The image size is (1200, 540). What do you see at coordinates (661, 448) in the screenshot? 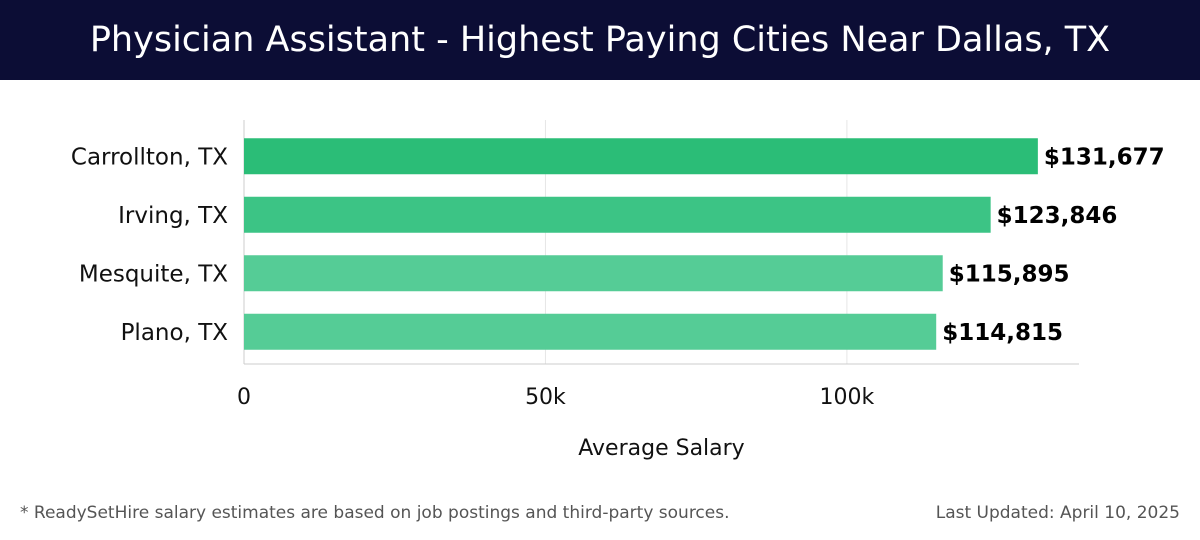
I see `x-axis-title: Average Salary` at bounding box center [661, 448].